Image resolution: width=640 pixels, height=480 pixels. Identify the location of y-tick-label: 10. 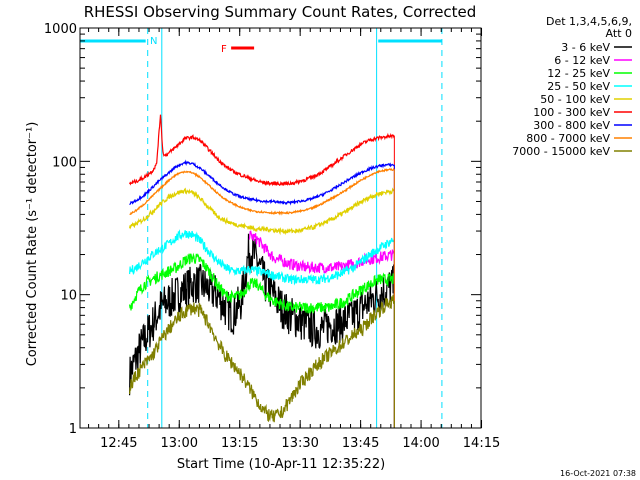
(68, 296).